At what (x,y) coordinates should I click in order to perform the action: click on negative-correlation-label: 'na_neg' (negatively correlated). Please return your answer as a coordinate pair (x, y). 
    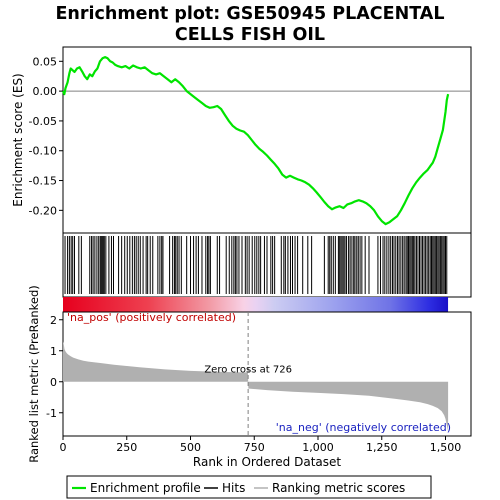
    Looking at the image, I should click on (363, 427).